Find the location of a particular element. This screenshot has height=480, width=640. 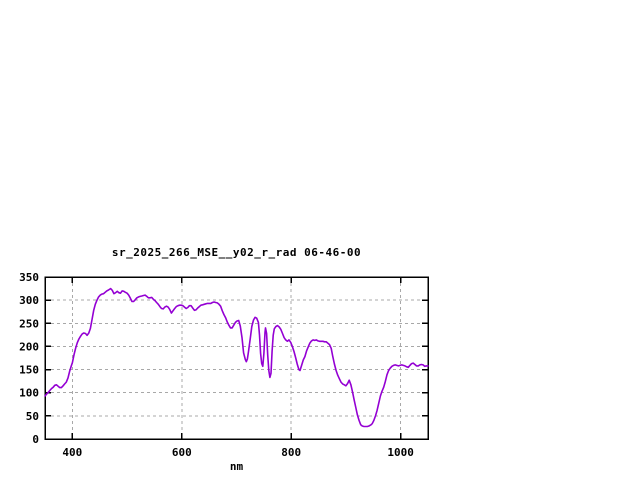

y-tick-label: 350 is located at coordinates (29, 277).